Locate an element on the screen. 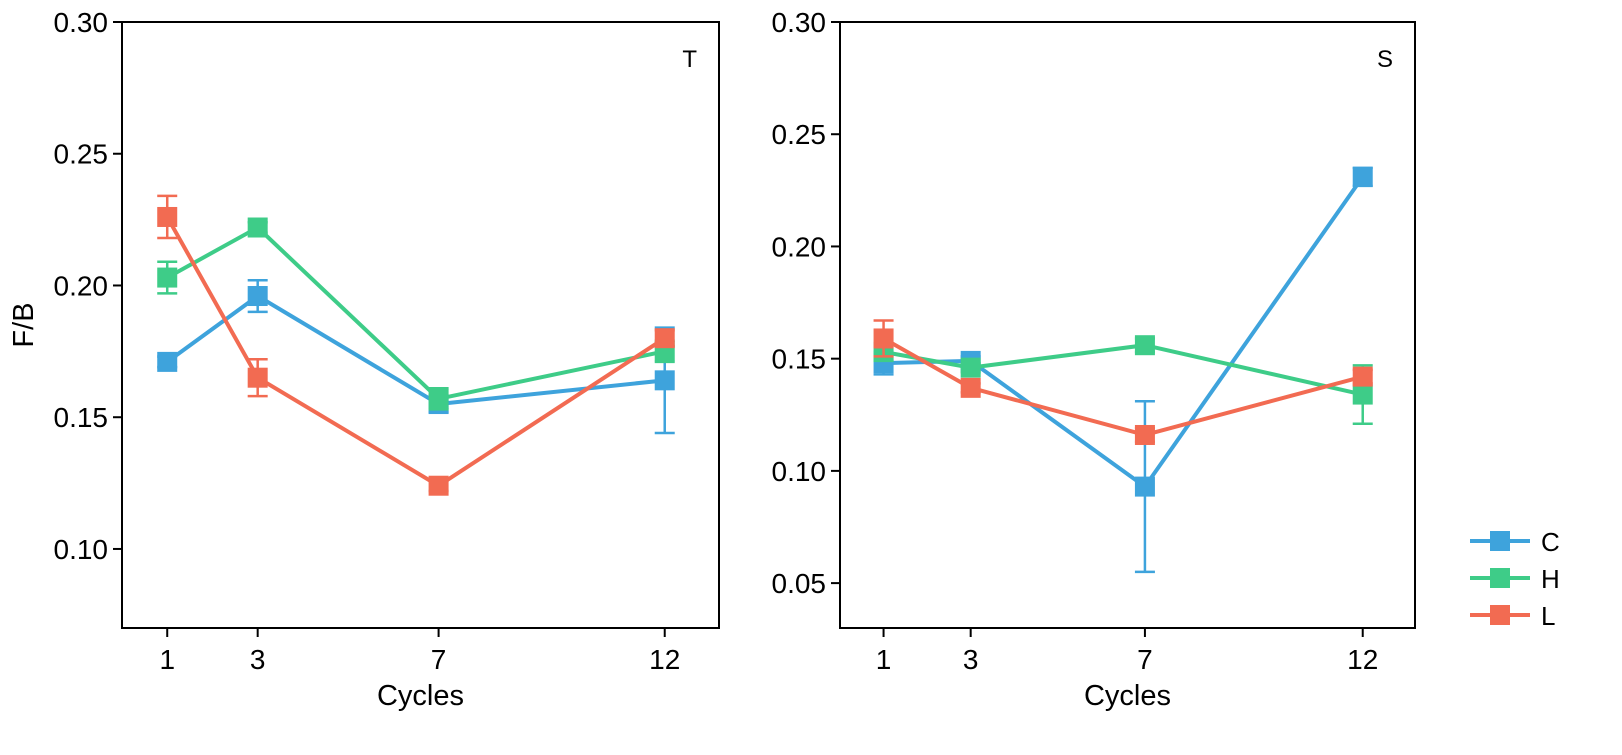 Image resolution: width=1622 pixels, height=755 pixels. legend-marker-l is located at coordinates (1500, 615).